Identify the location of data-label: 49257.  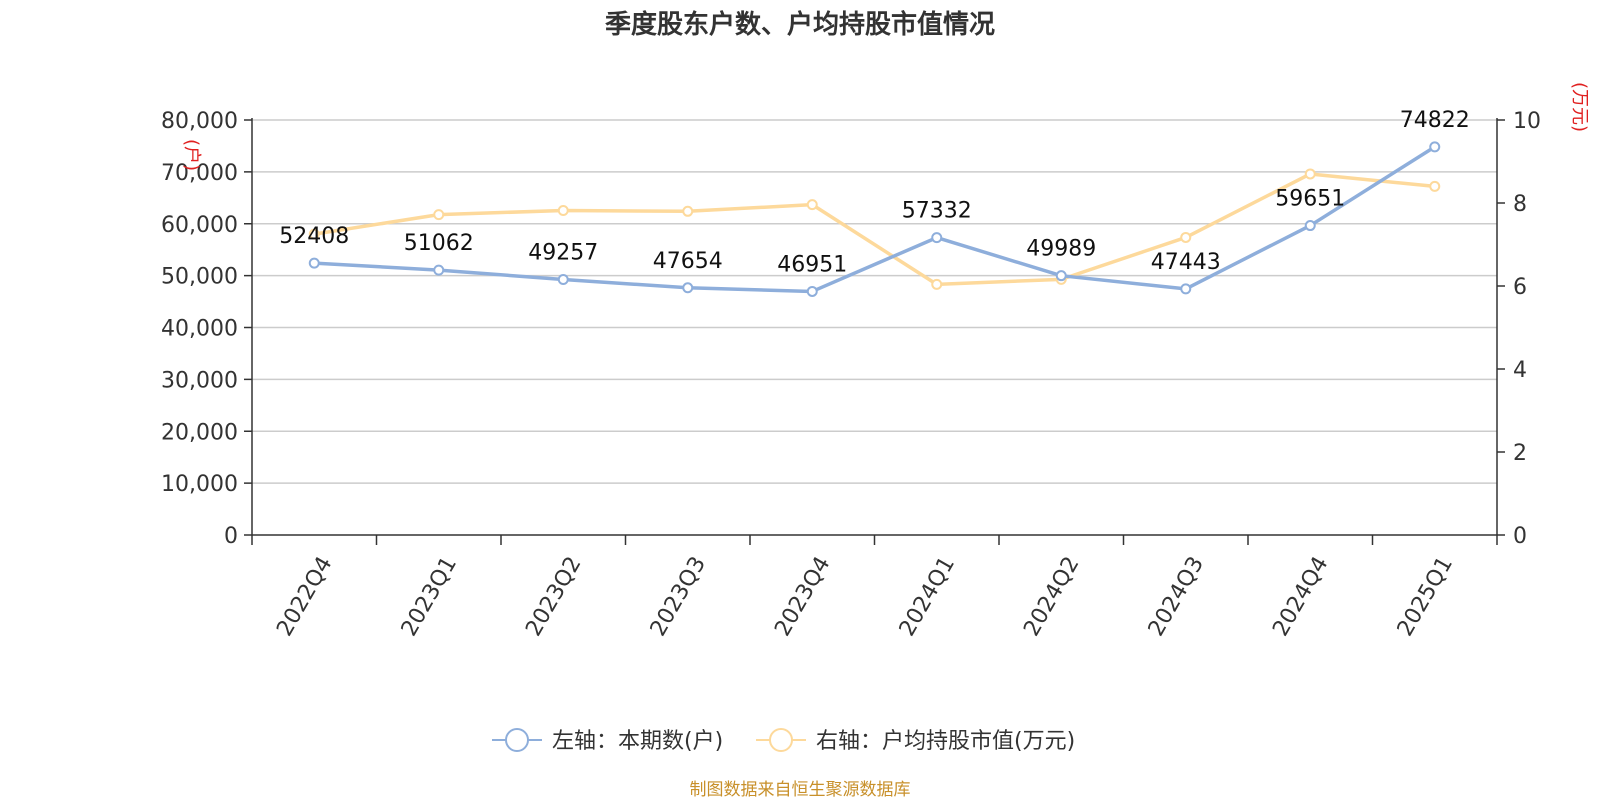
(563, 252).